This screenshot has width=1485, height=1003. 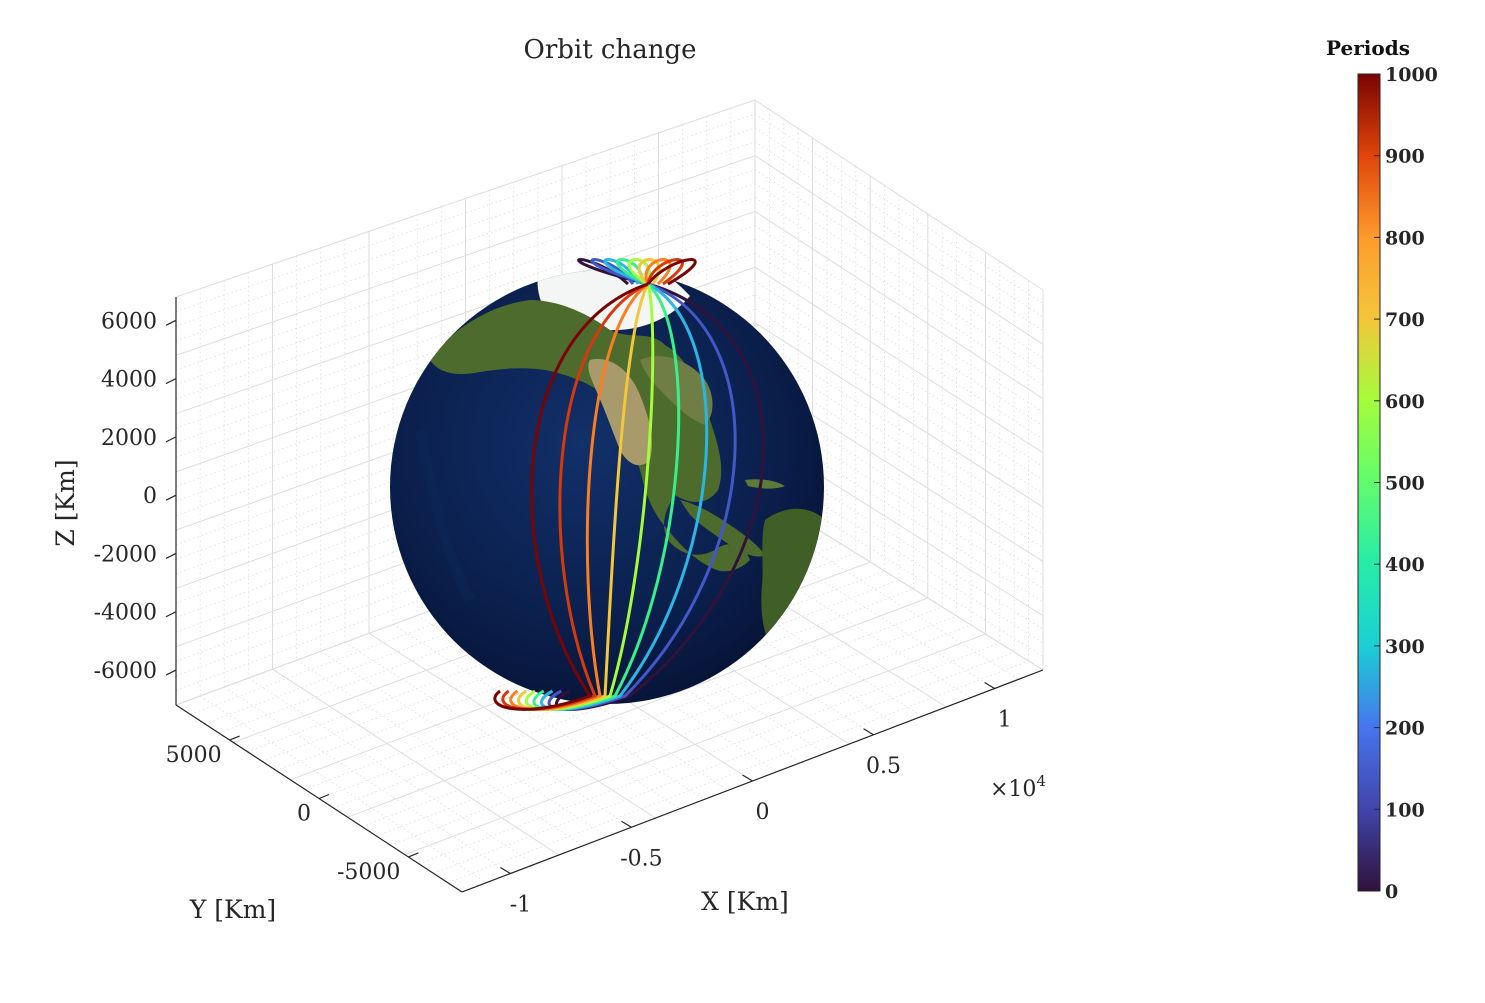 I want to click on colorbar-tick-label: 700, so click(x=1405, y=320).